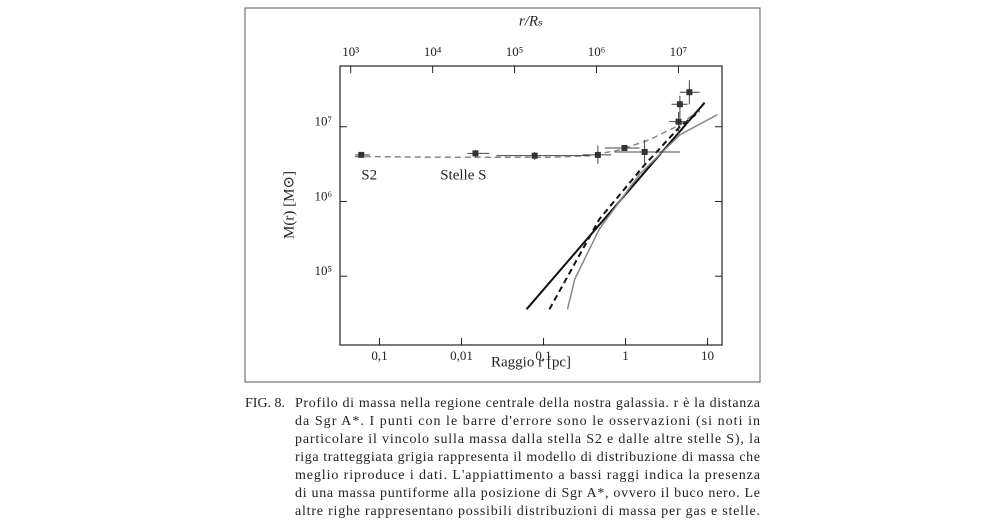 Image resolution: width=1000 pixels, height=521 pixels. What do you see at coordinates (369, 175) in the screenshot?
I see `annotation: S2` at bounding box center [369, 175].